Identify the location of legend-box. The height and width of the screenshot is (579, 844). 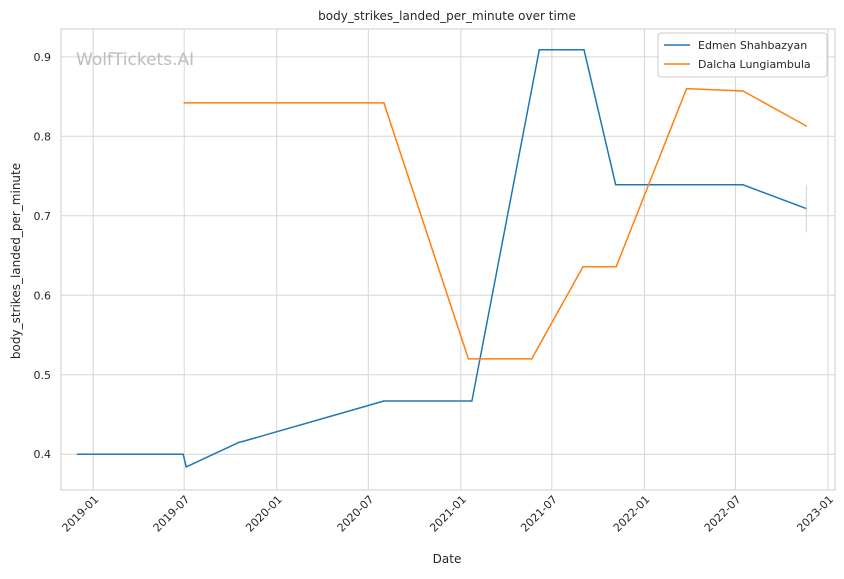
(742, 55).